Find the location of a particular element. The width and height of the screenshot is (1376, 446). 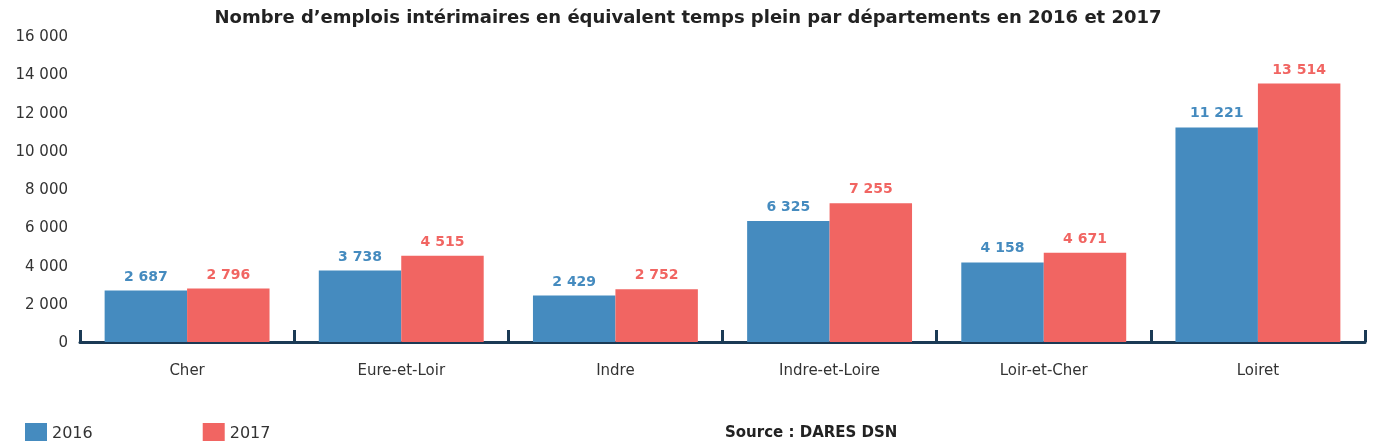

data-label: 4 158 is located at coordinates (1002, 247).